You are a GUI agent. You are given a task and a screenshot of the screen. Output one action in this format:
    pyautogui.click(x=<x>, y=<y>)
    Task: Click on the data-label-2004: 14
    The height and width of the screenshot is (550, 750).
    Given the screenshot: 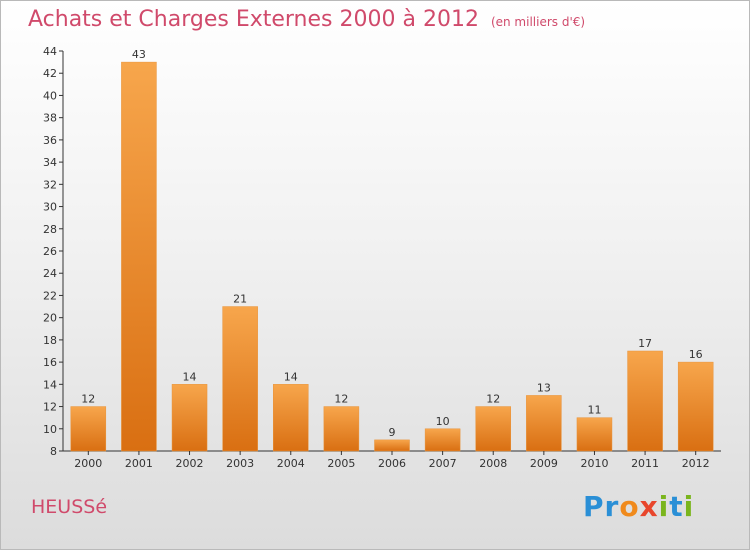 What is the action you would take?
    pyautogui.click(x=291, y=376)
    